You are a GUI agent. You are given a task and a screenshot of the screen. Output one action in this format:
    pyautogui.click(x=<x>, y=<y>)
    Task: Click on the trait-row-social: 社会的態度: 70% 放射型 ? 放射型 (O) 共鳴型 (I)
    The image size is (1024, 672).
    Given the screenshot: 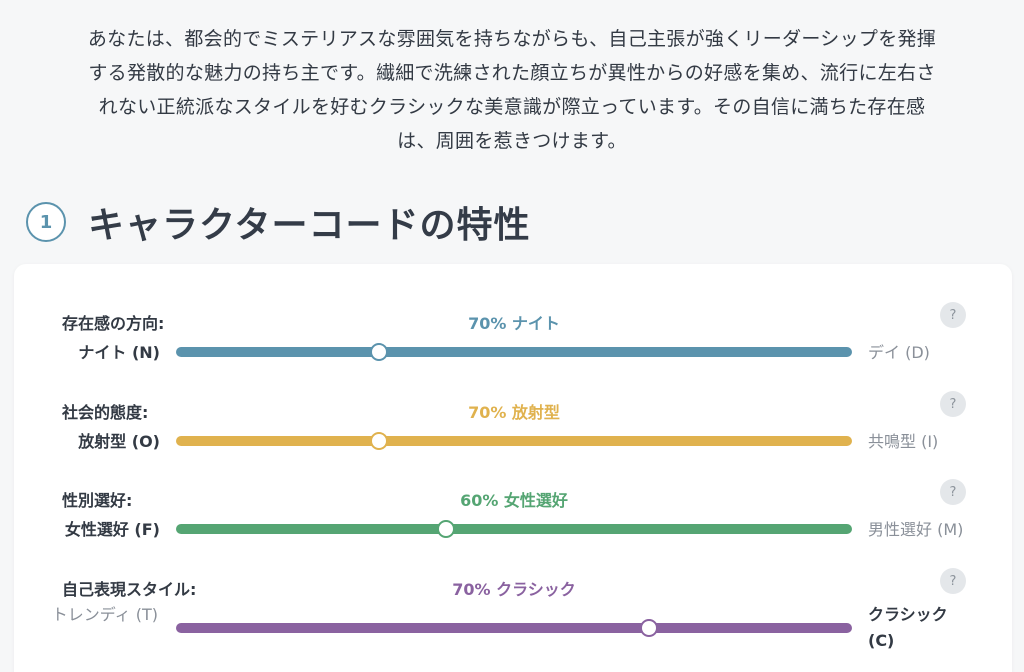 What is the action you would take?
    pyautogui.click(x=513, y=435)
    